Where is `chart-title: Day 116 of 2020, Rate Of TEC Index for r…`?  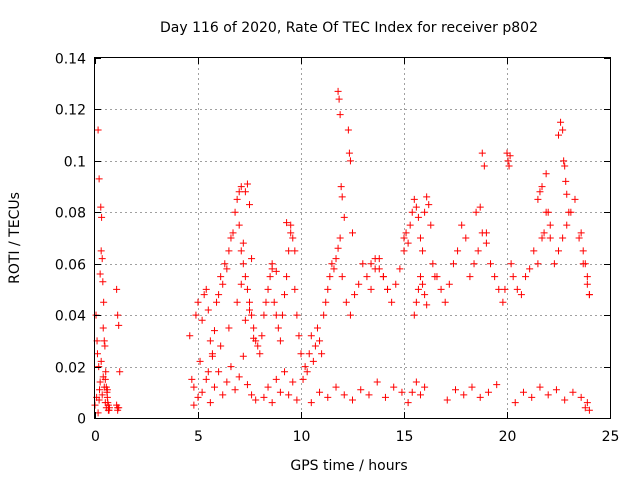
chart-title: Day 116 of 2020, Rate Of TEC Index for r… is located at coordinates (349, 28).